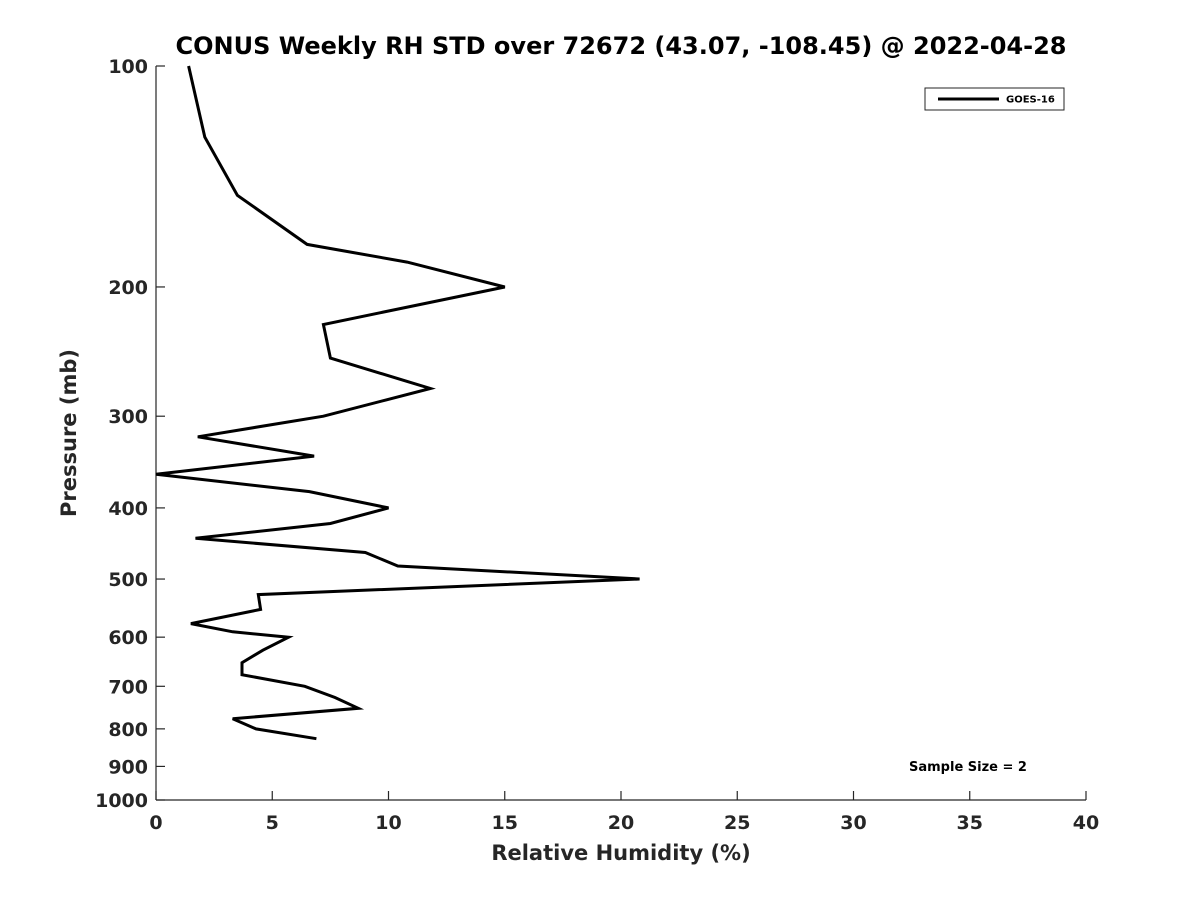 Image resolution: width=1200 pixels, height=900 pixels. Describe the element at coordinates (388, 823) in the screenshot. I see `x-tick-label: 10` at that location.